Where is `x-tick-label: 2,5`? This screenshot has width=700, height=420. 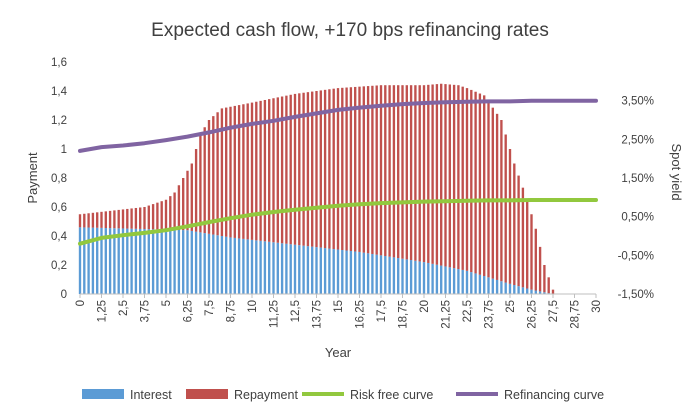 x-tick-label: 2,5 is located at coordinates (124, 308).